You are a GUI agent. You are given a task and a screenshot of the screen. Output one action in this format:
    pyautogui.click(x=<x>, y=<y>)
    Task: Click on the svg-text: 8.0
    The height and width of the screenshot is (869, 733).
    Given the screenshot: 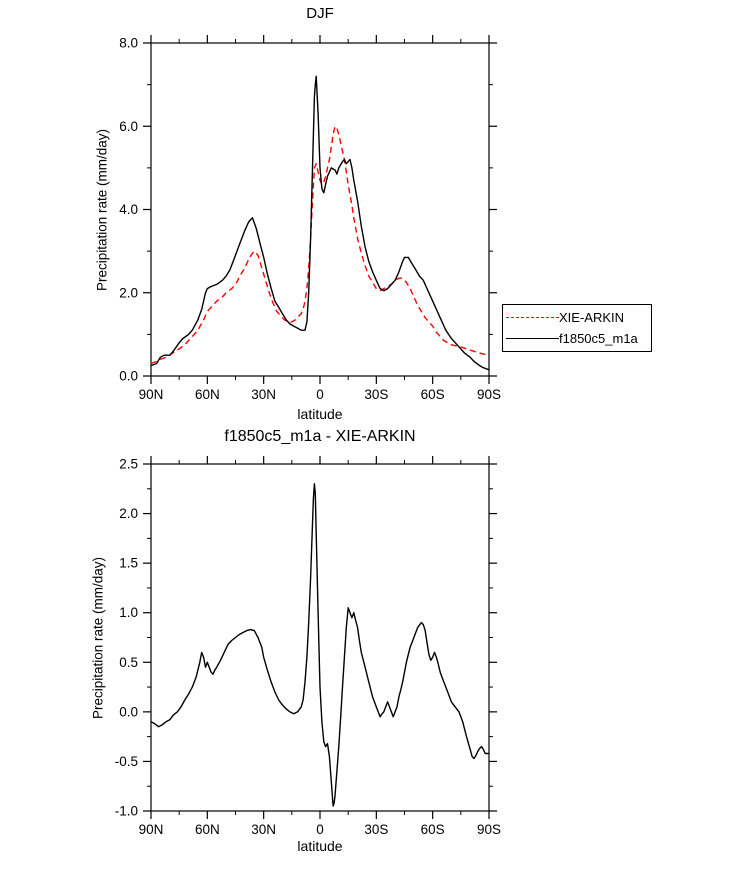 What is the action you would take?
    pyautogui.click(x=128, y=43)
    